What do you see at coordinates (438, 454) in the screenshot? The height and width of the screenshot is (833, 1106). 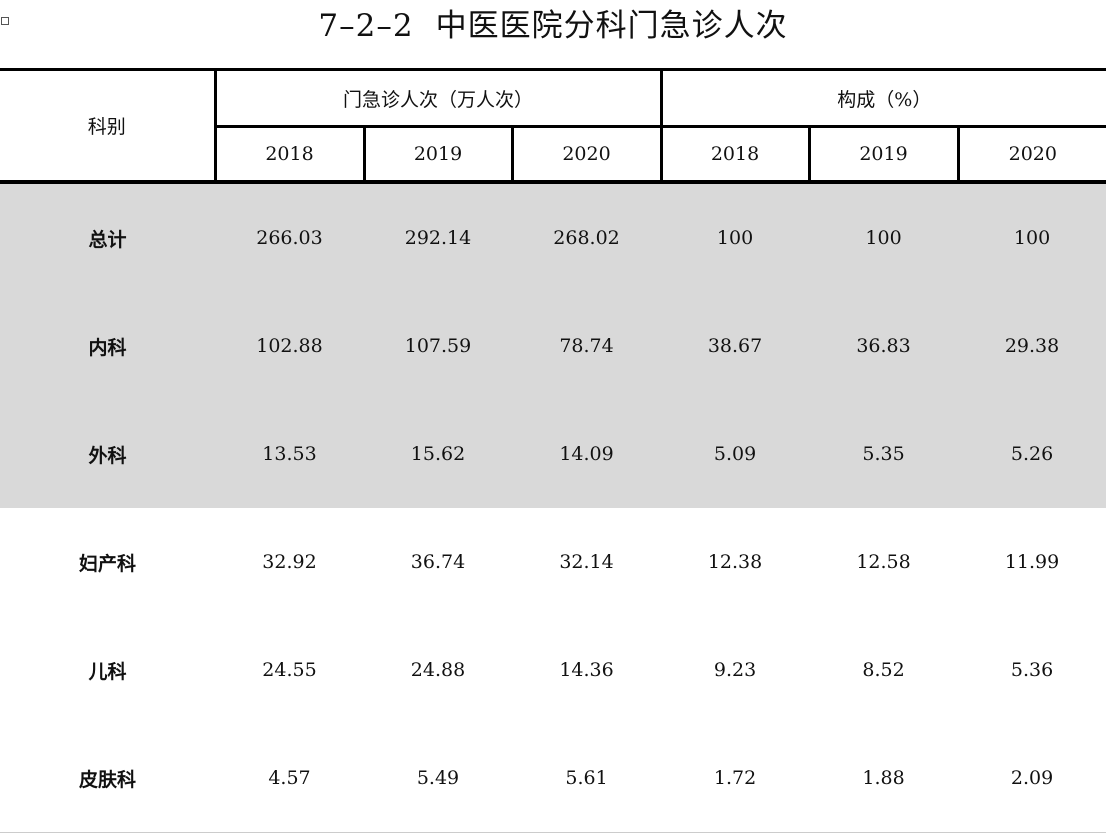 I see `table-cell: 15.62` at bounding box center [438, 454].